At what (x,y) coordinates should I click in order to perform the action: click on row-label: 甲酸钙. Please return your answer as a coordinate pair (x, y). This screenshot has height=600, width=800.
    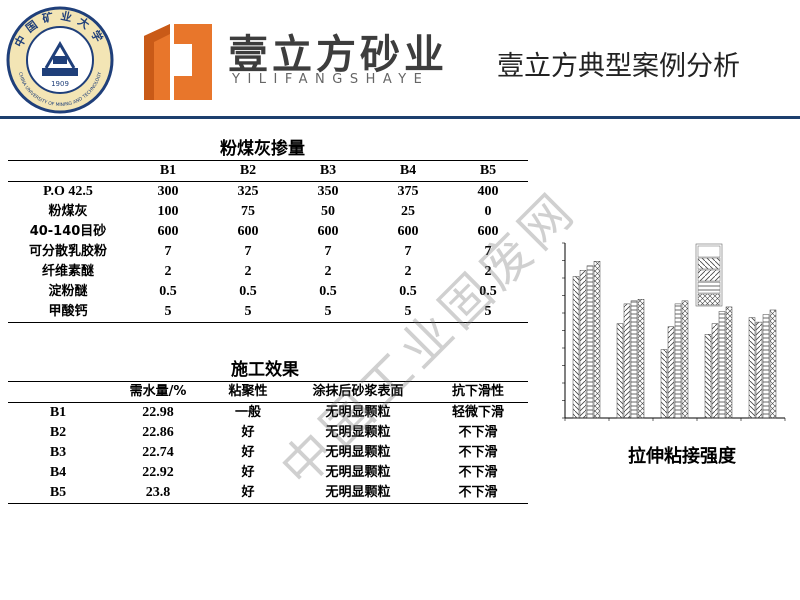
    Looking at the image, I should click on (68, 312).